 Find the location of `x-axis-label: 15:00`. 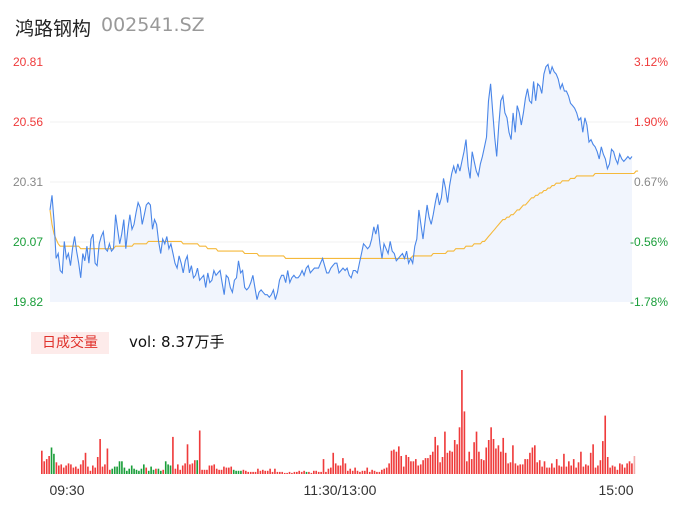

x-axis-label: 15:00 is located at coordinates (615, 490).